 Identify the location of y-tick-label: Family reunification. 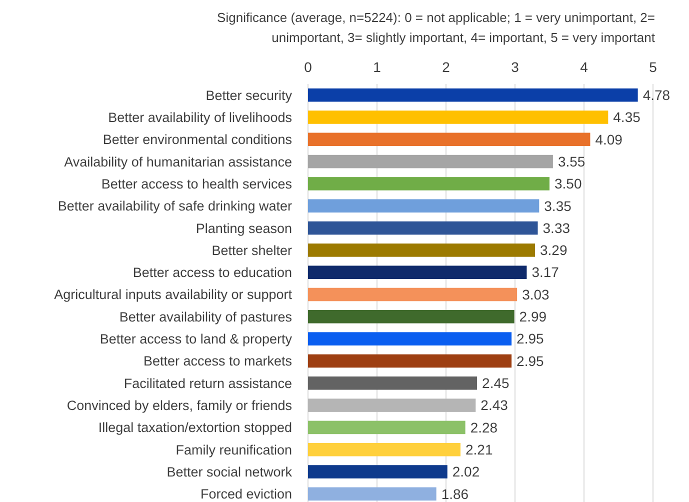
(234, 450).